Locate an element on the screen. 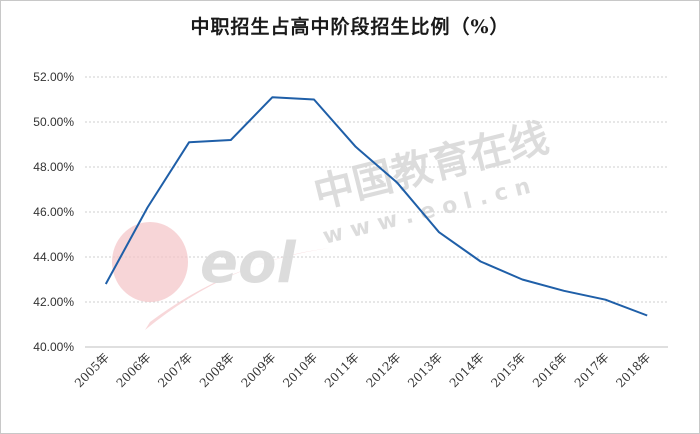 The image size is (700, 434). x-tick-label: 2007年 is located at coordinates (175, 370).